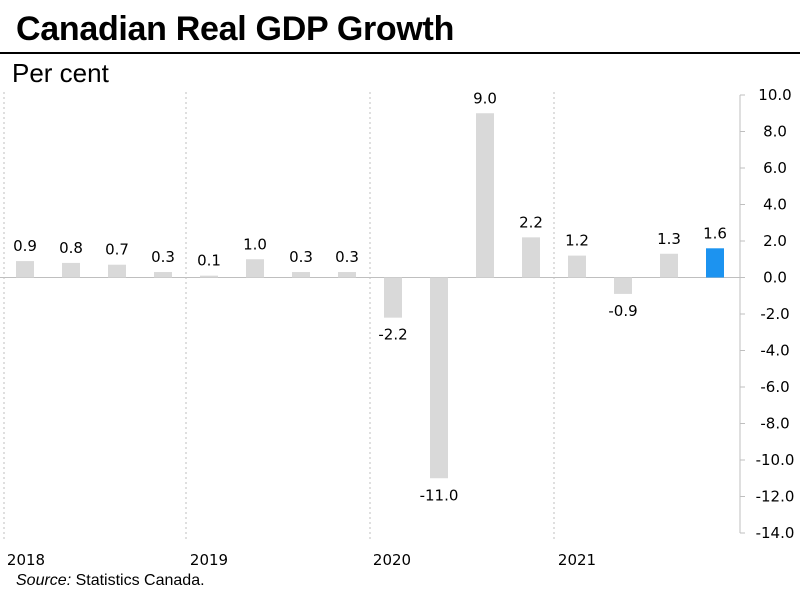 The image size is (800, 600). Describe the element at coordinates (775, 241) in the screenshot. I see `y-tick-label: 2.0` at that location.